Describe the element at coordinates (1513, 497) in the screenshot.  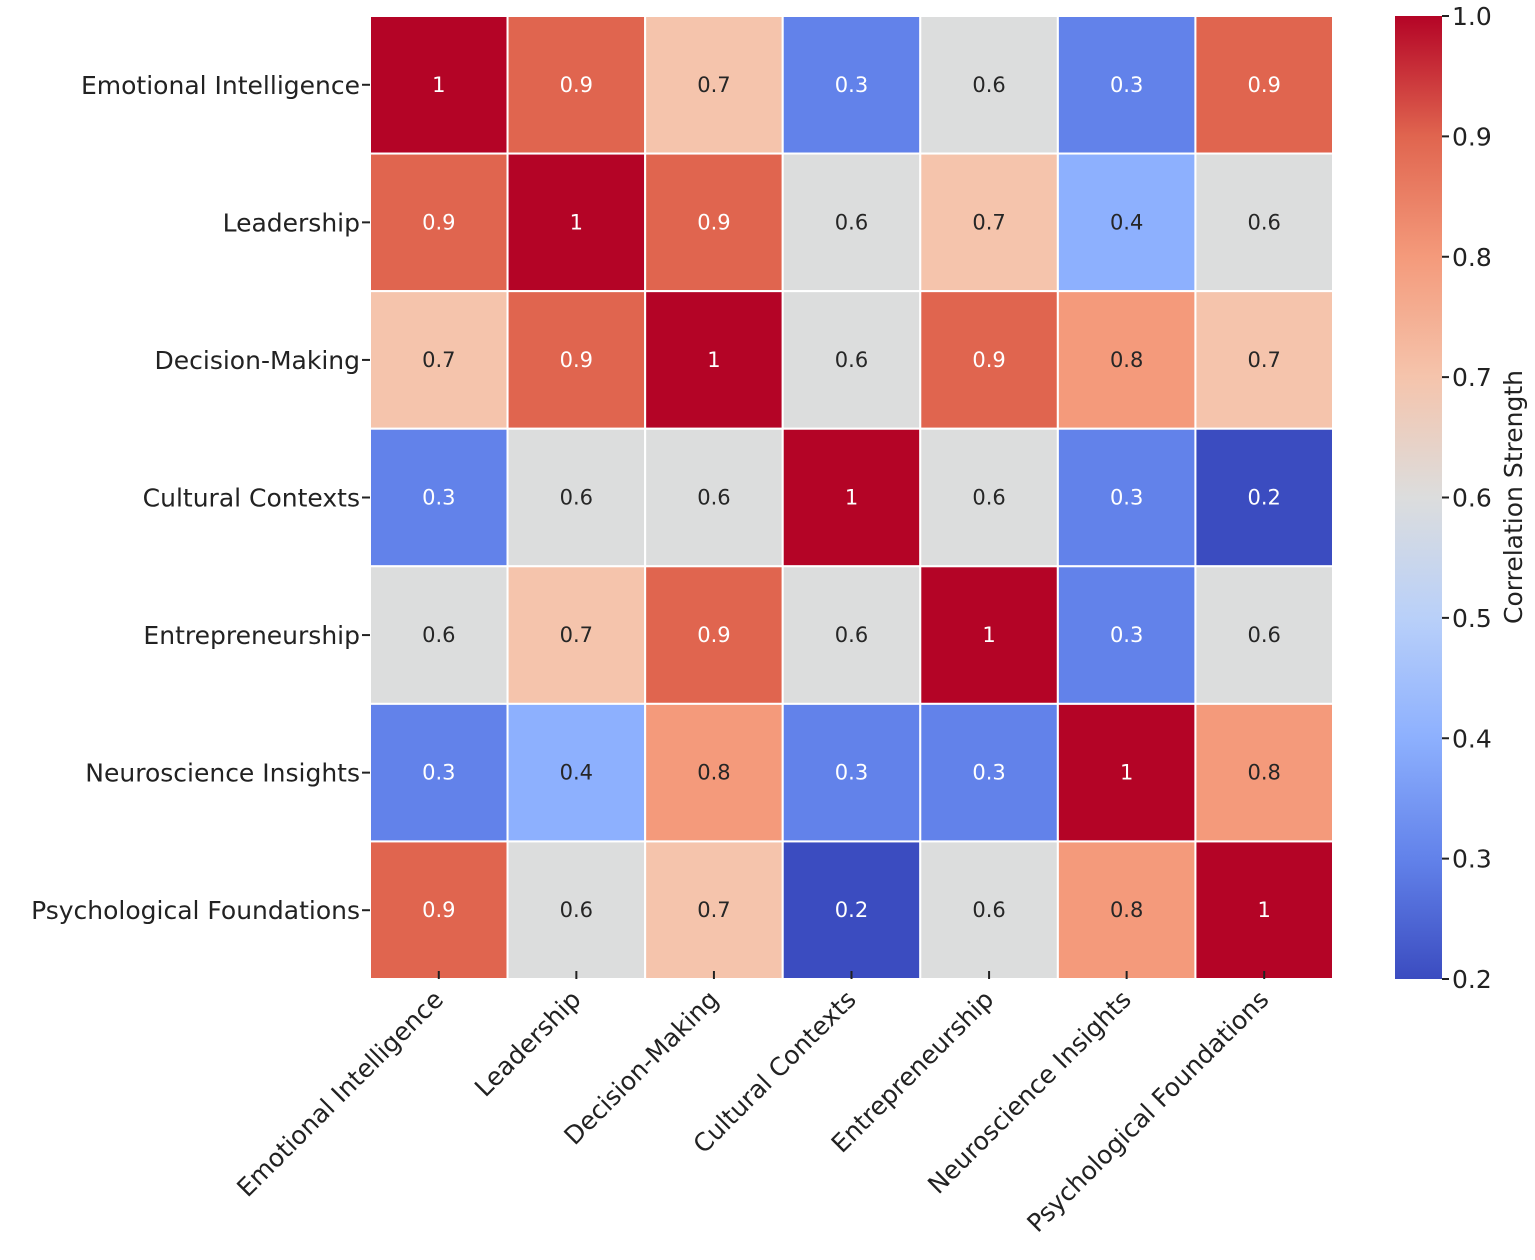
I see `colorbar-label: Correlation Strength` at that location.